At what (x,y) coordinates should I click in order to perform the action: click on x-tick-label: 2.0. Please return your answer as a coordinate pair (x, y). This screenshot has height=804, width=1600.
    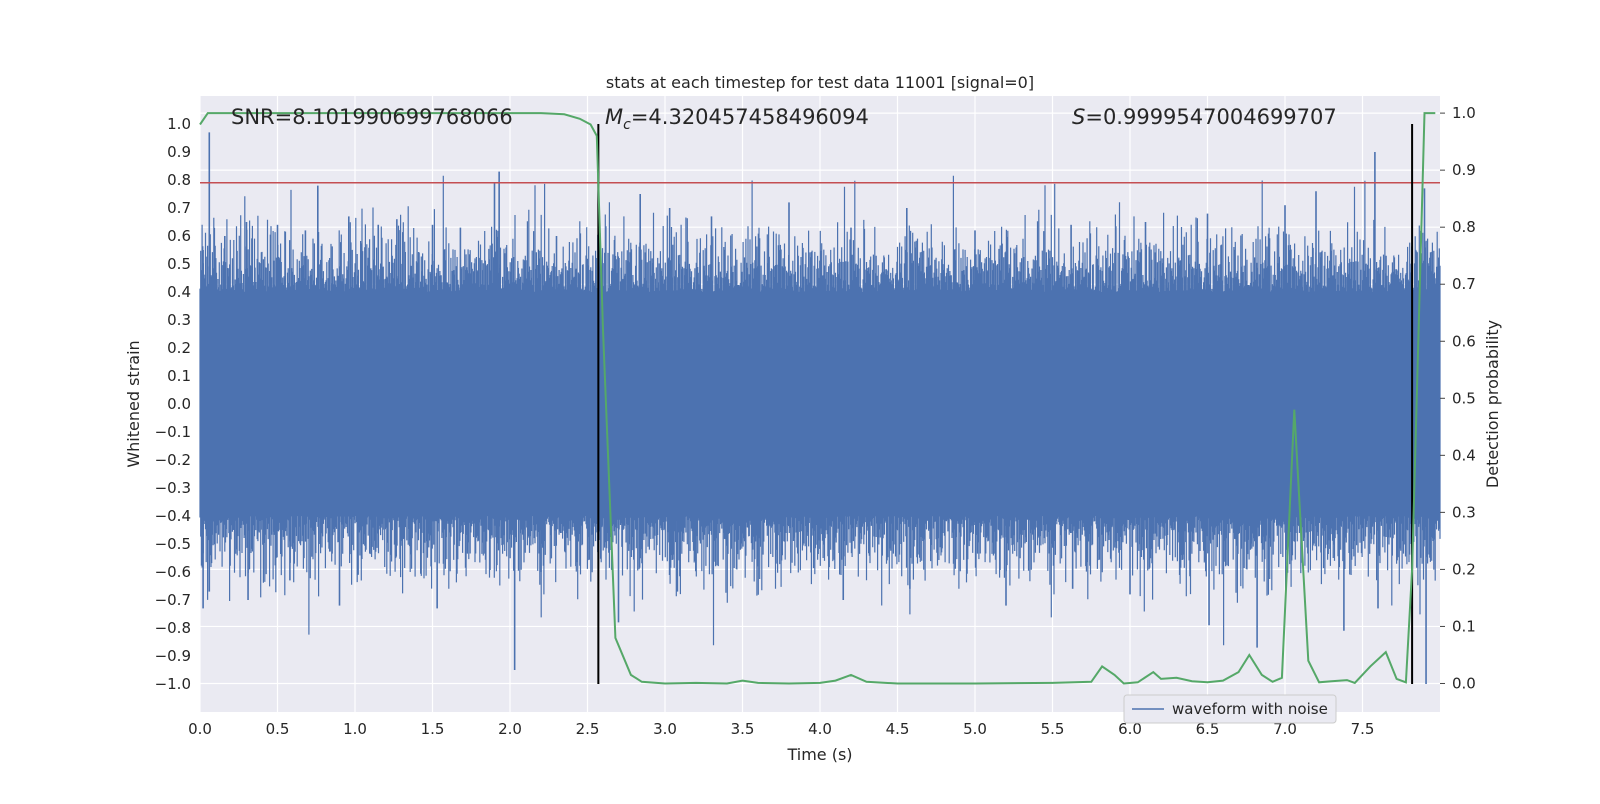
    Looking at the image, I should click on (510, 729).